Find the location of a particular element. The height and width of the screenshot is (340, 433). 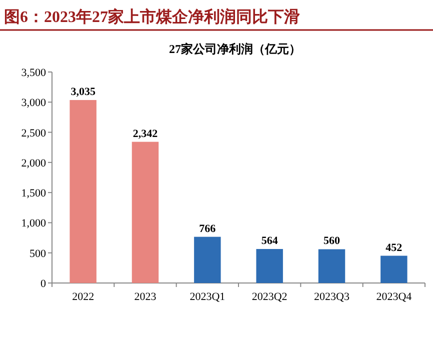

y-tick-label: 3,000 is located at coordinates (33, 103).